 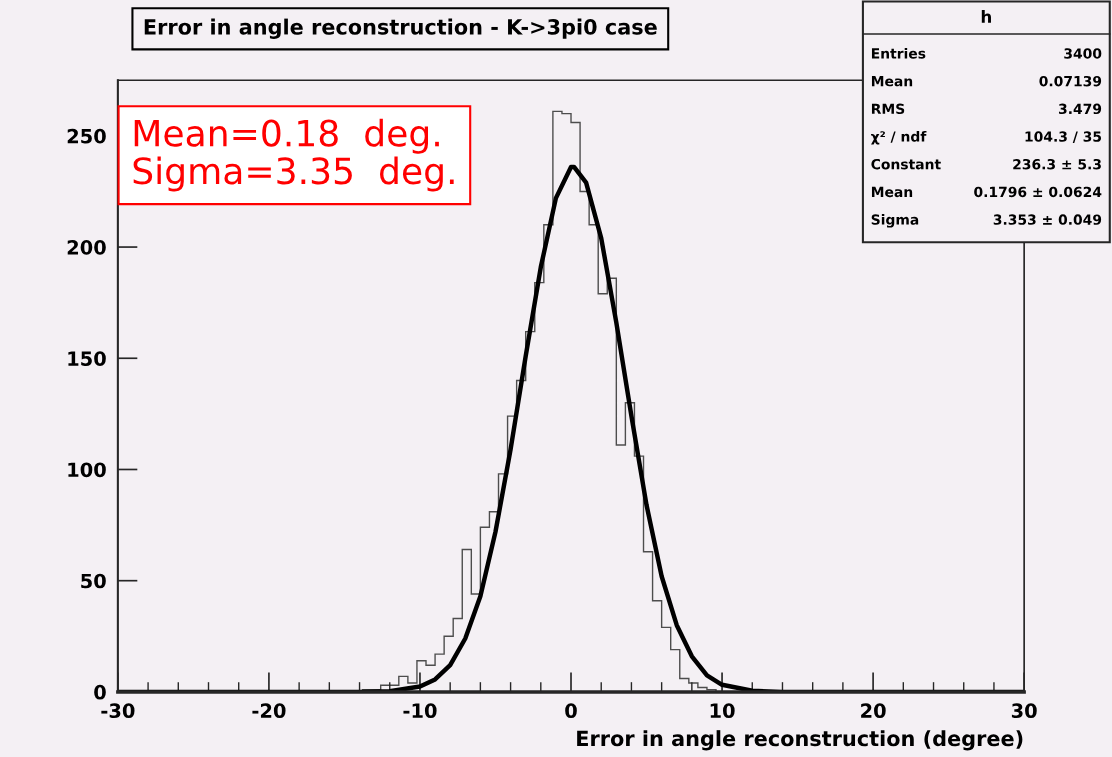 I want to click on annotation: Sigma=3.35 deg., so click(x=293, y=174).